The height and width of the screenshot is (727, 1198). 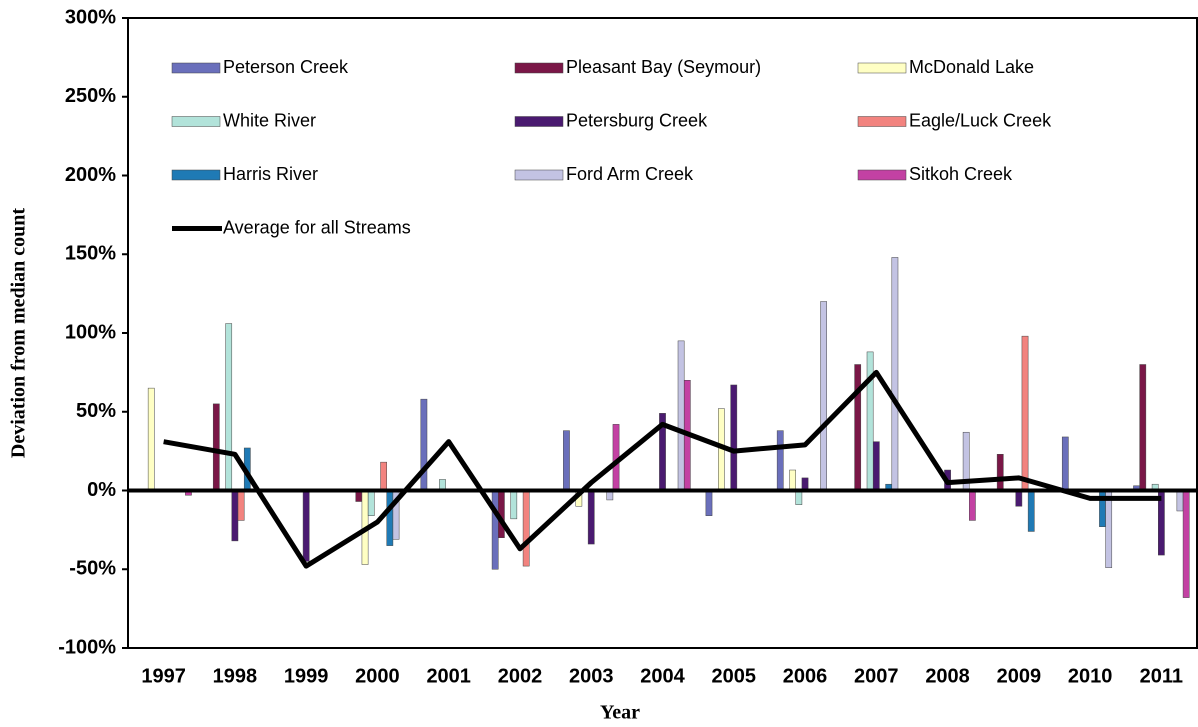 I want to click on x-tick-label: 1997, so click(x=163, y=676).